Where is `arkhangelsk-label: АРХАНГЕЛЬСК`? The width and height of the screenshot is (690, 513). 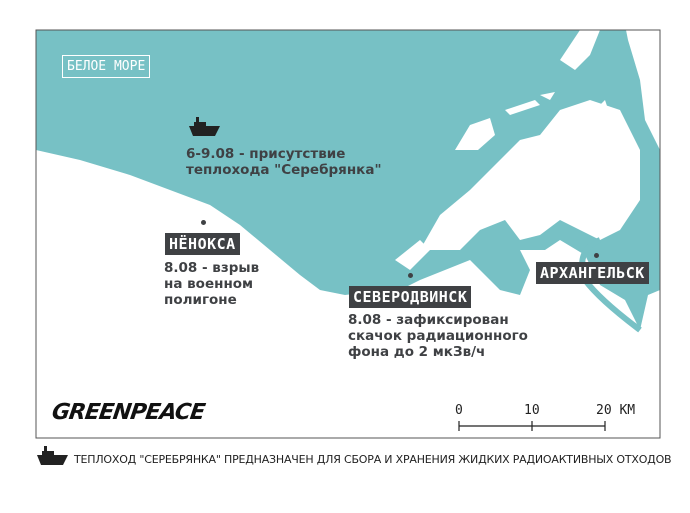
arkhangelsk-label: АРХАНГЕЛЬСК is located at coordinates (592, 273).